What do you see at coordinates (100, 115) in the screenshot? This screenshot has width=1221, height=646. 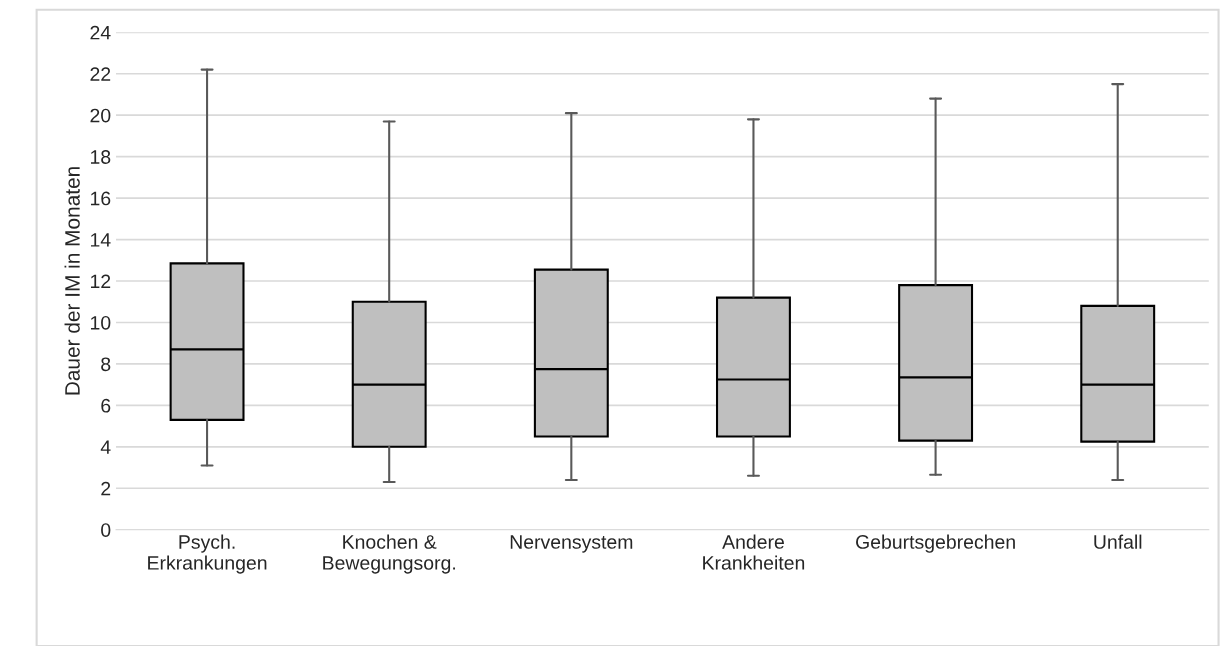 I see `y-tick-label: 20` at bounding box center [100, 115].